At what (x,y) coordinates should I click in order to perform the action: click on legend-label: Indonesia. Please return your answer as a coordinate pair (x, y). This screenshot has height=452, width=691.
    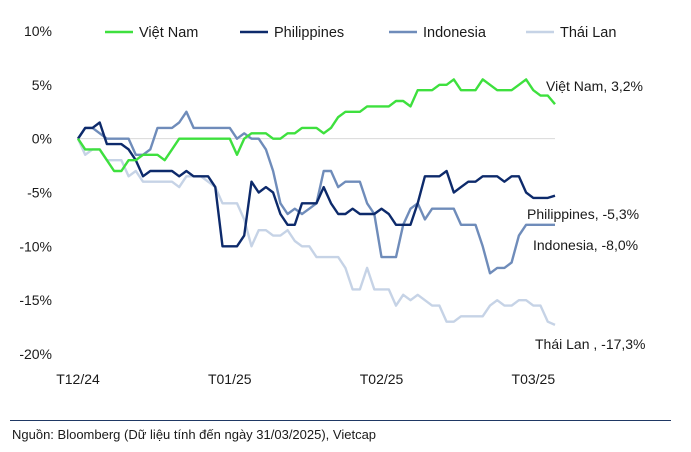
    Looking at the image, I should click on (455, 33).